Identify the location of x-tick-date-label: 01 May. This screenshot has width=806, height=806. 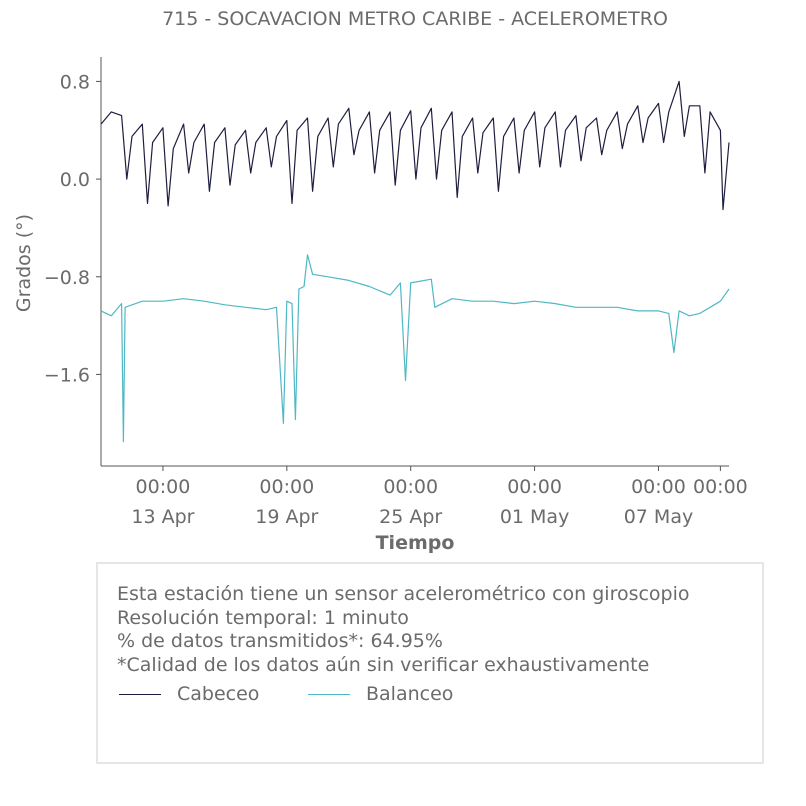
(535, 517).